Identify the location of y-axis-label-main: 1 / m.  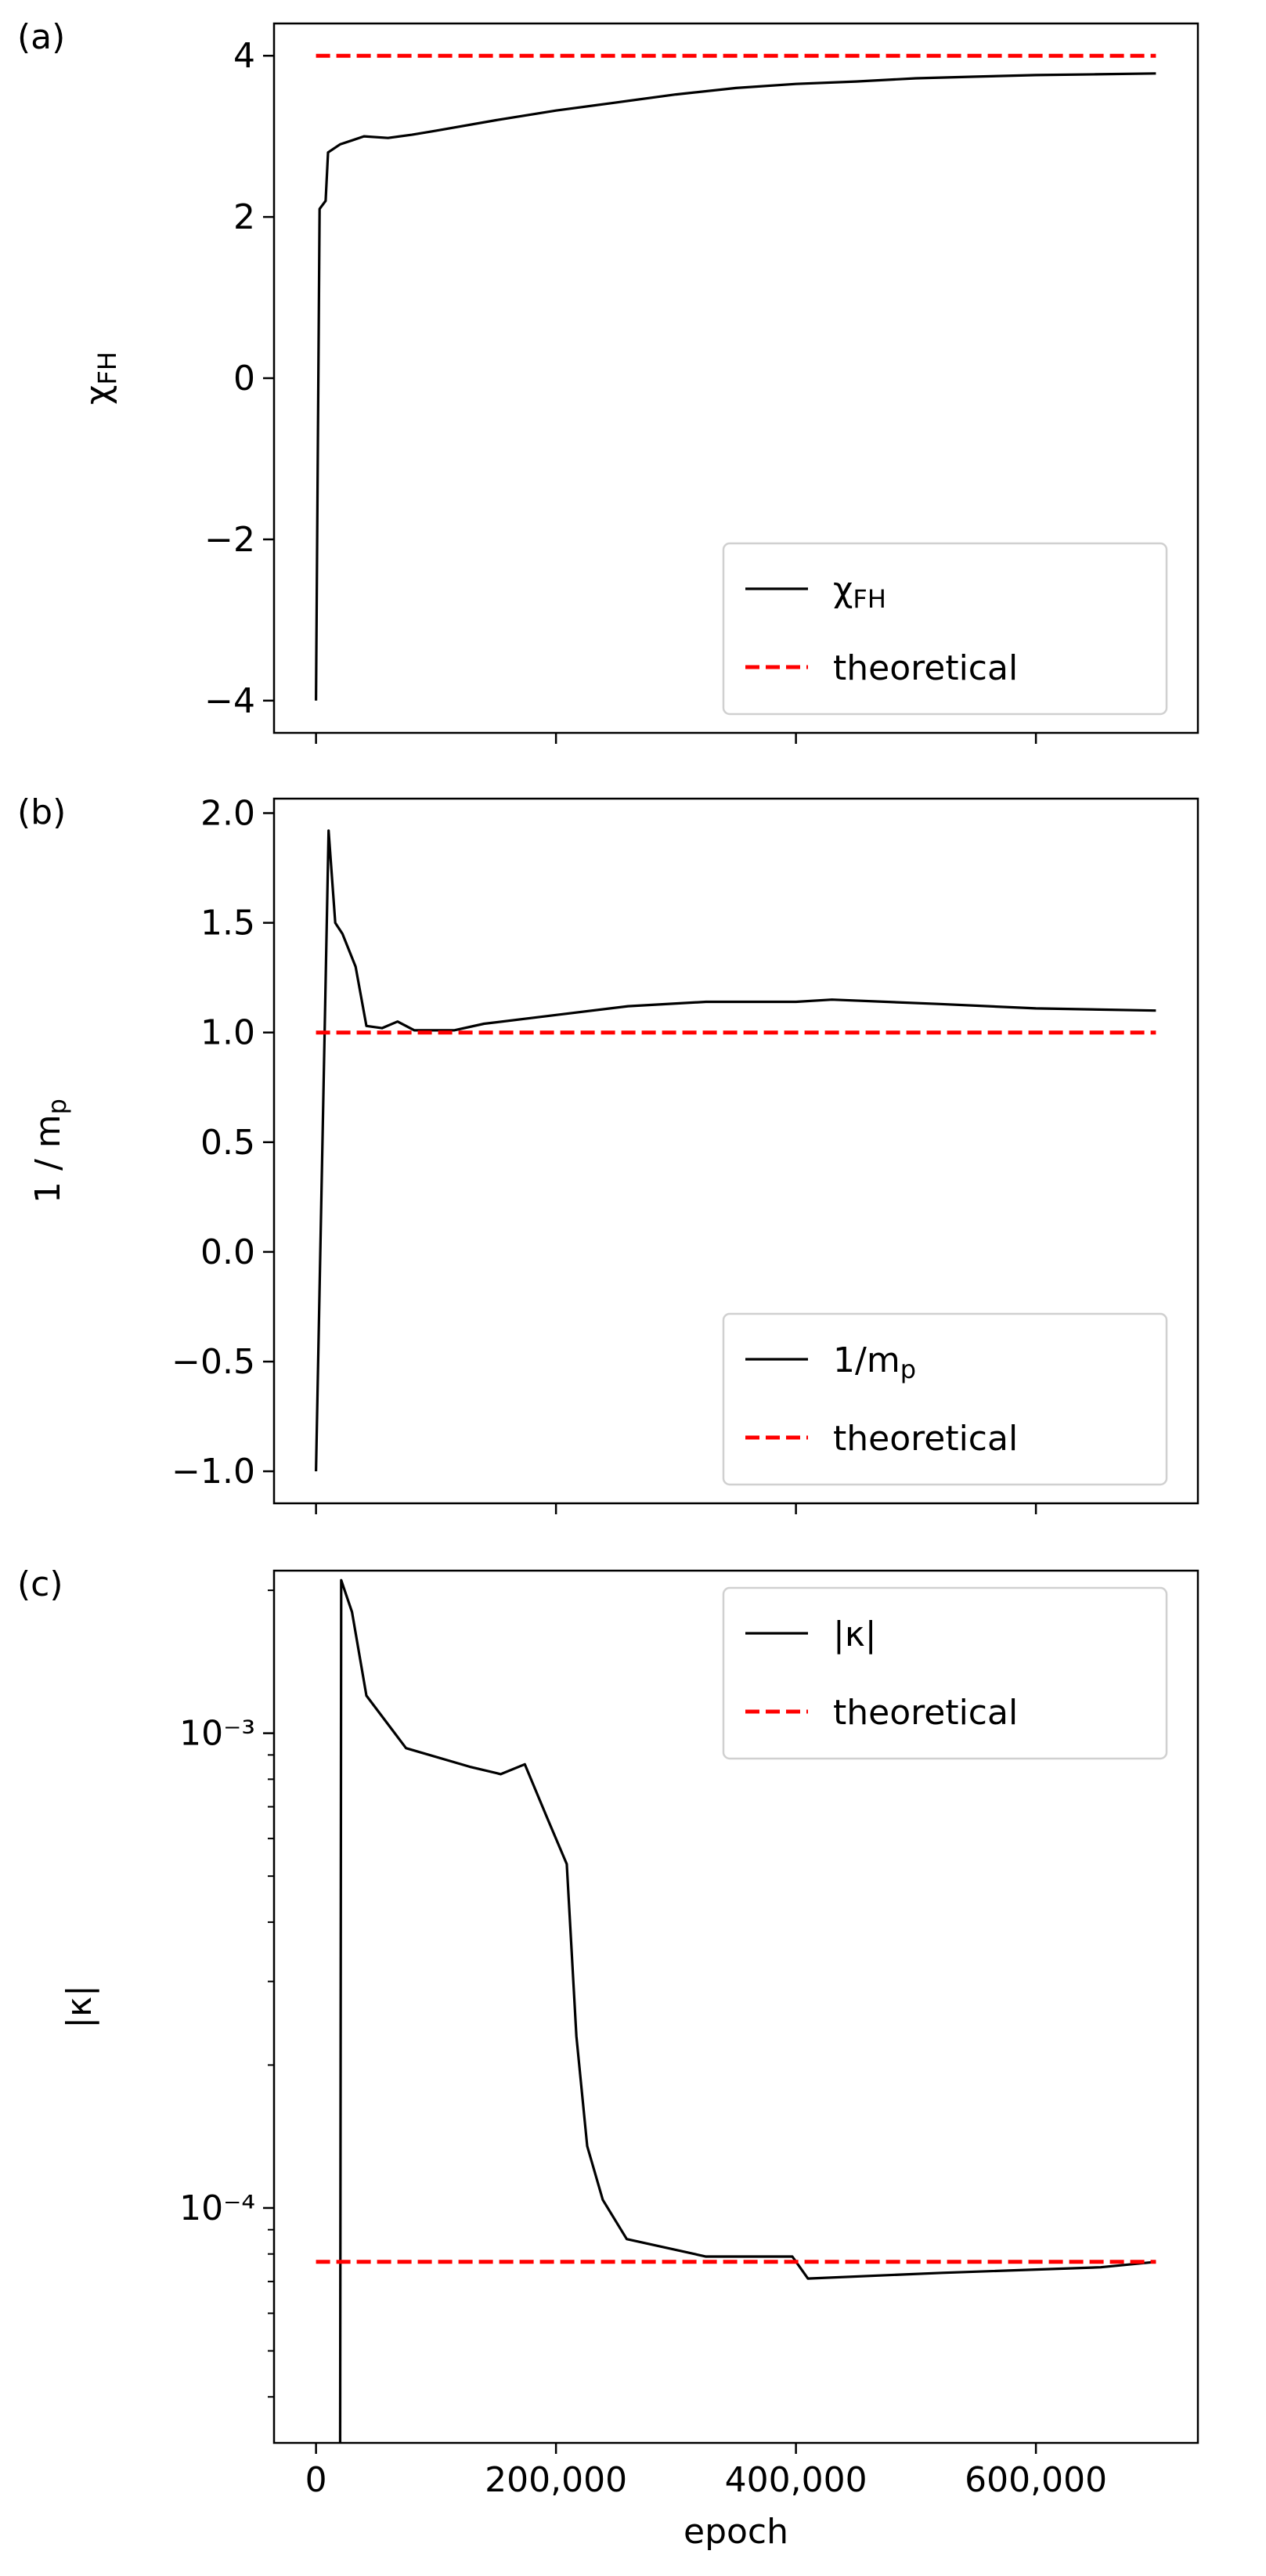
(48, 1158).